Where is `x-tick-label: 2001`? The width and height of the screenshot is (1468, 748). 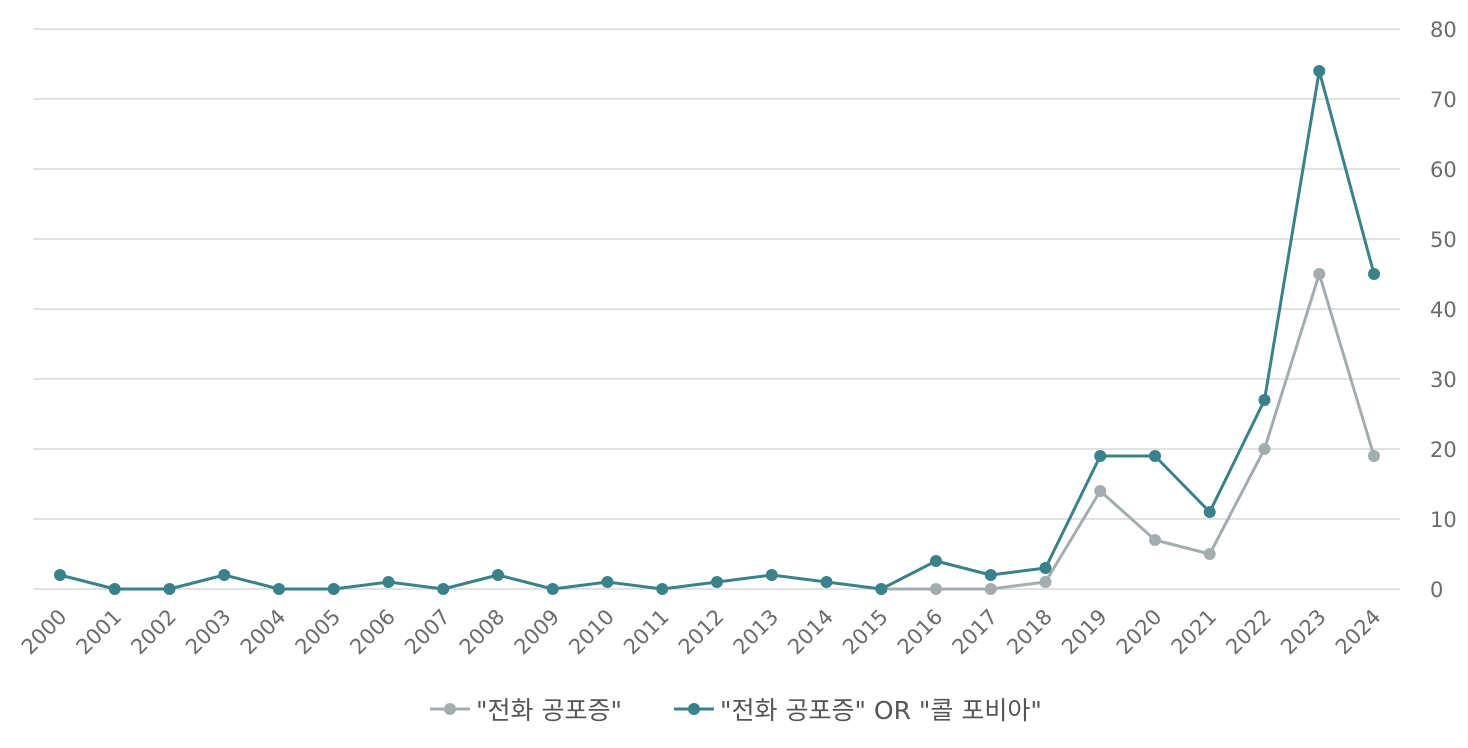
x-tick-label: 2001 is located at coordinates (99, 632).